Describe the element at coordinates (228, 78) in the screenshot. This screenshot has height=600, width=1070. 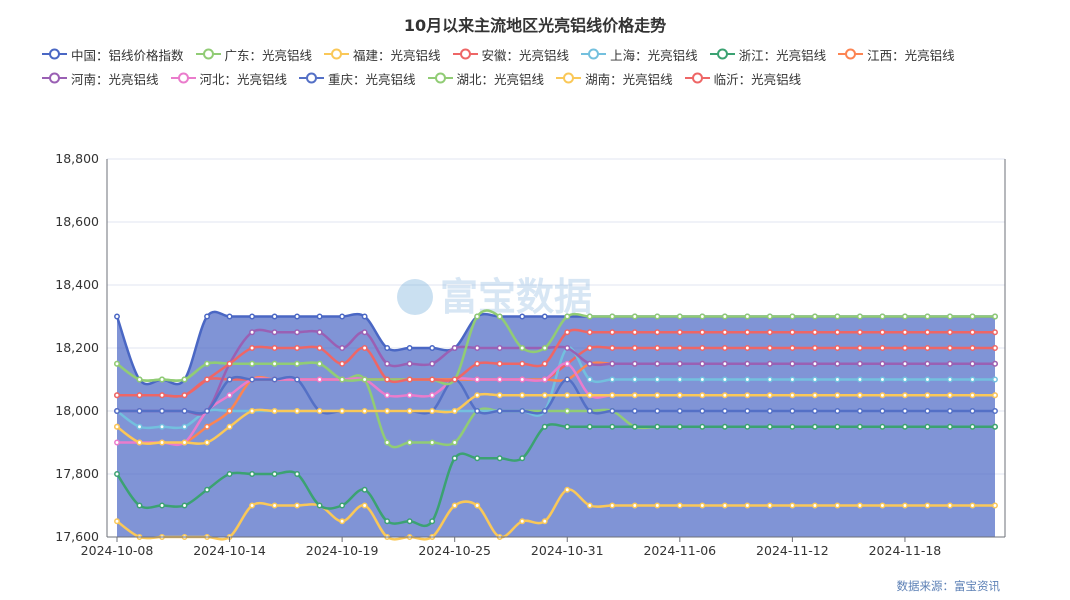
I see `legend-item-8: 河北：光亮铝线` at that location.